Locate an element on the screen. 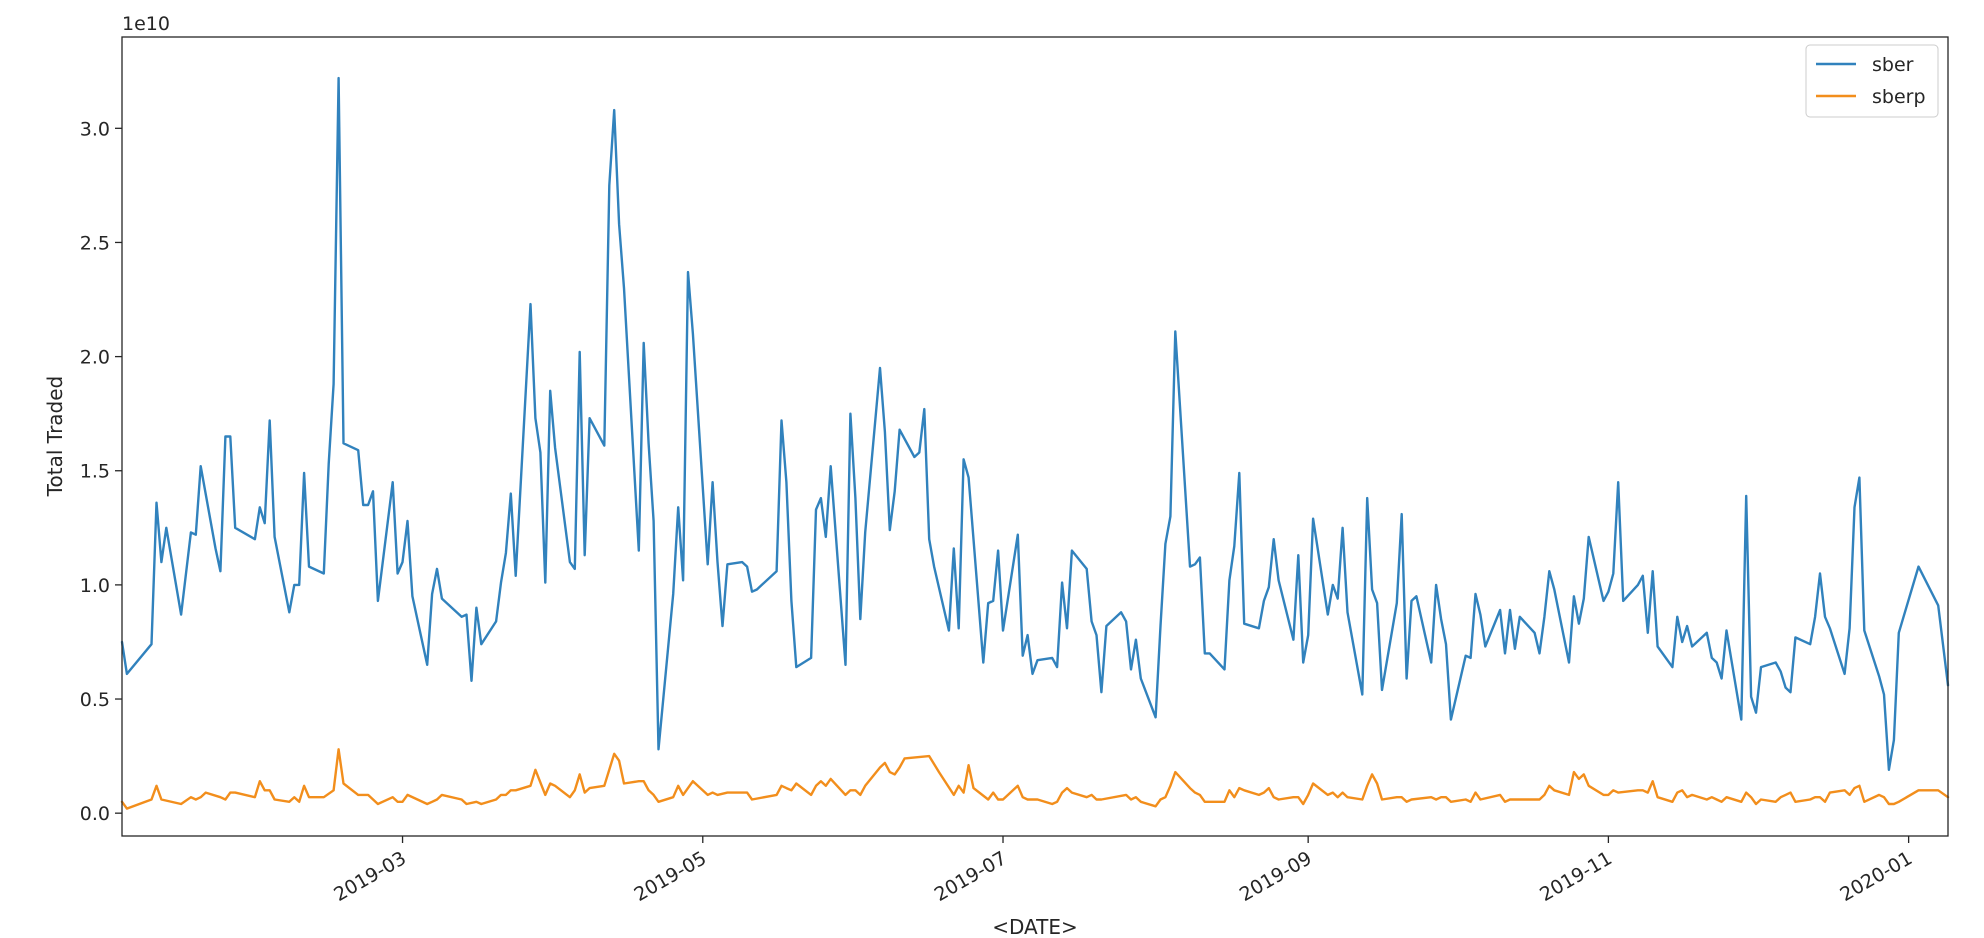  legend-label-sber: sber is located at coordinates (1893, 65).